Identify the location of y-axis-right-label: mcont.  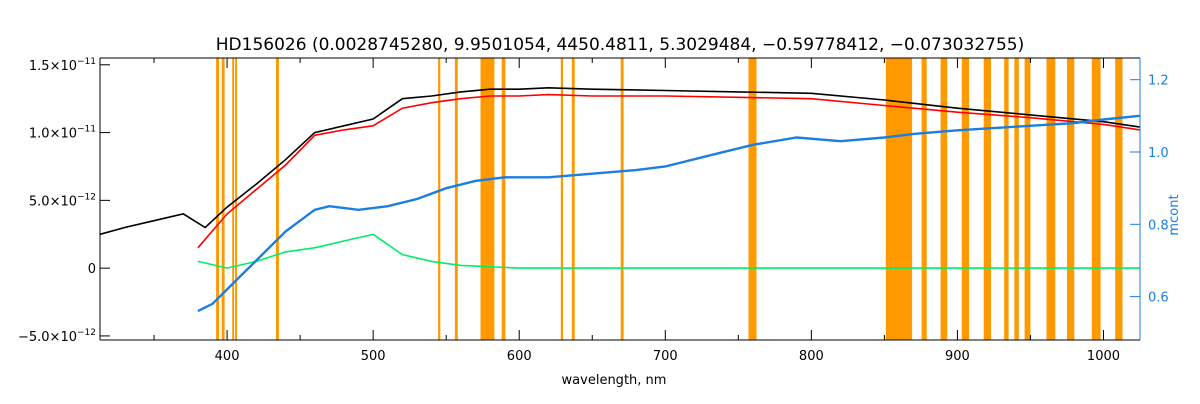
(1174, 214).